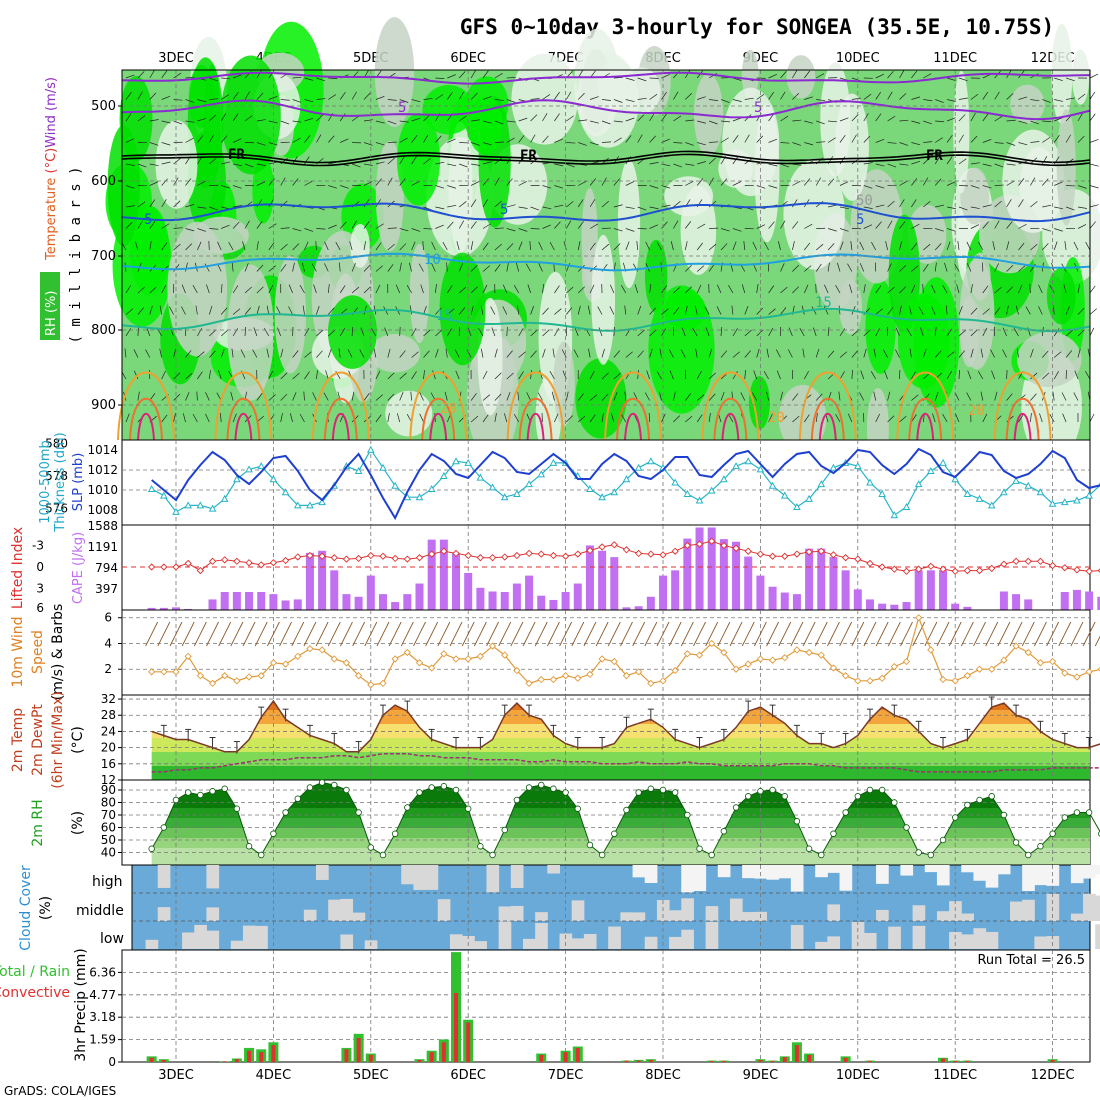  Describe the element at coordinates (100, 911) in the screenshot. I see `cloud-row-middle: middle` at that location.